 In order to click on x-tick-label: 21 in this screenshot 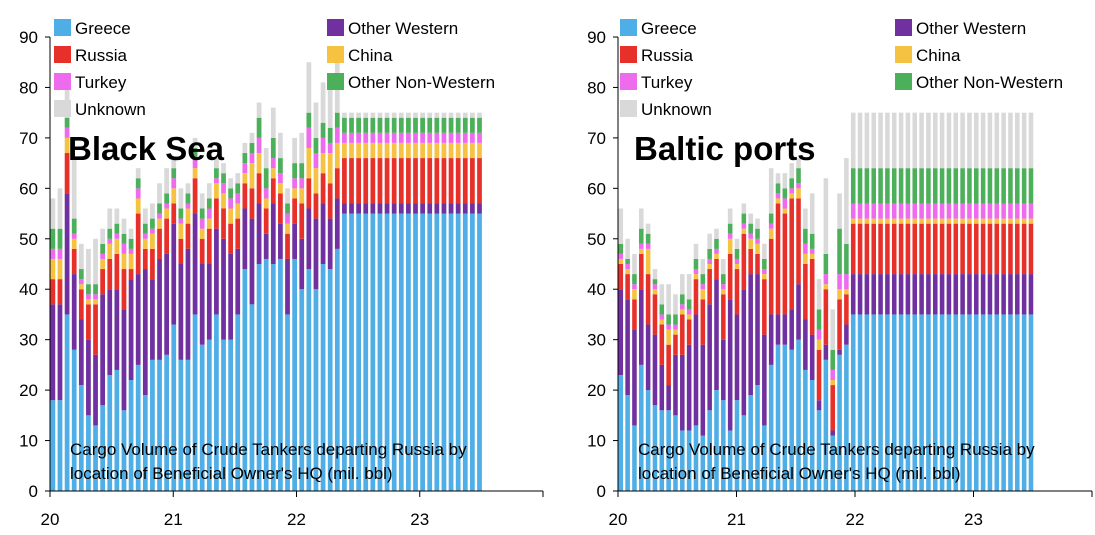, I will do `click(736, 519)`.